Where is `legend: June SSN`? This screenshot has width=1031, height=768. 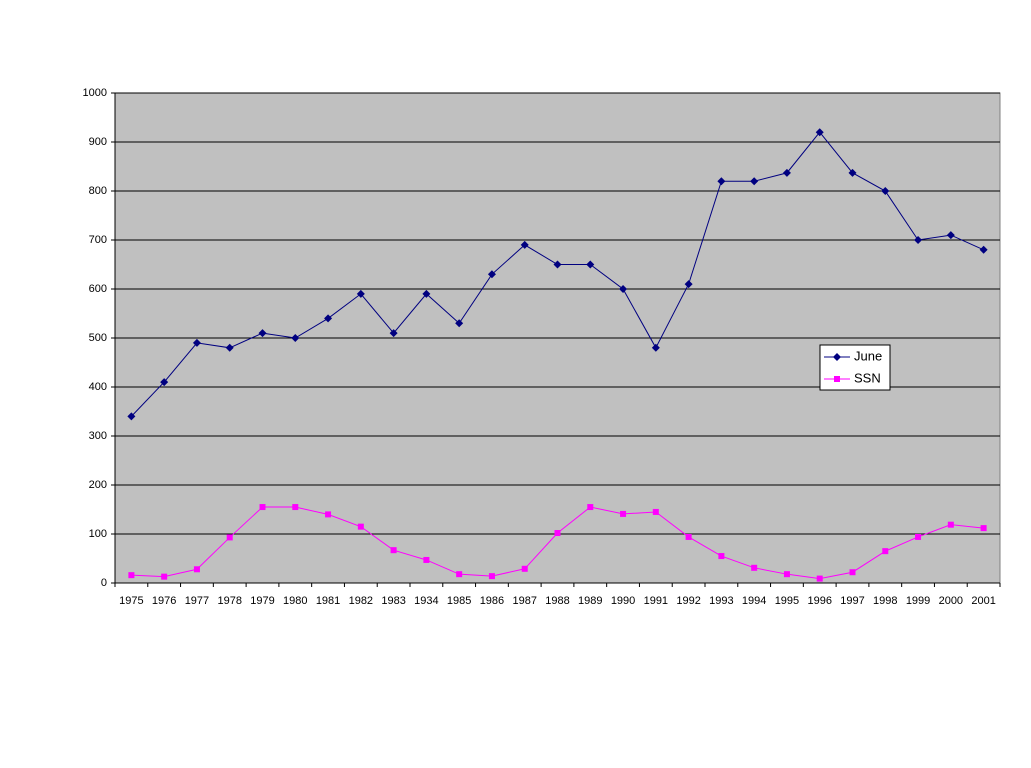 legend: June SSN is located at coordinates (855, 367).